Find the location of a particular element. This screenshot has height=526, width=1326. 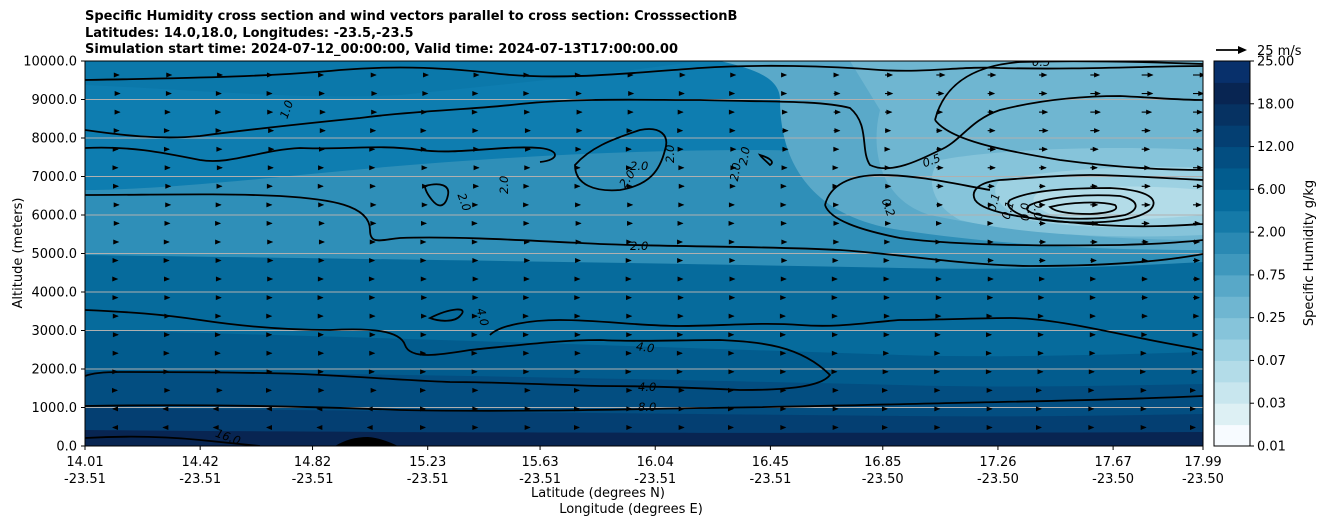

contour-label-0.2: 0.2 is located at coordinates (888, 207).